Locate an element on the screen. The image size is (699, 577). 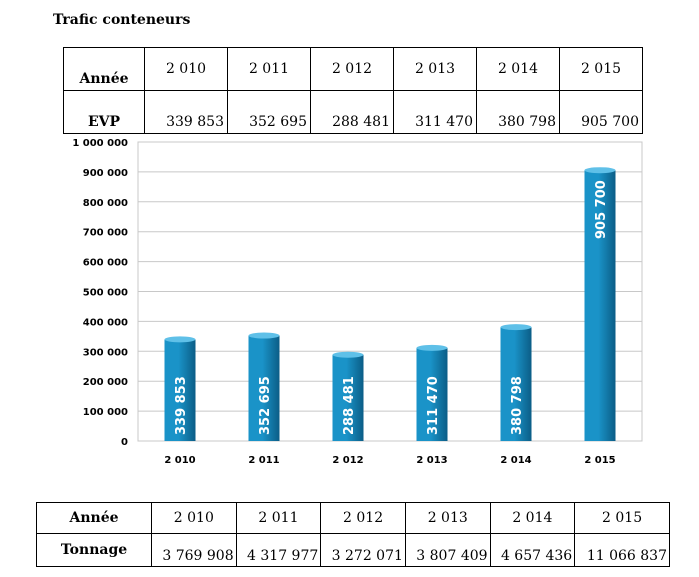
evp-year-cell: 2 011 is located at coordinates (269, 69).